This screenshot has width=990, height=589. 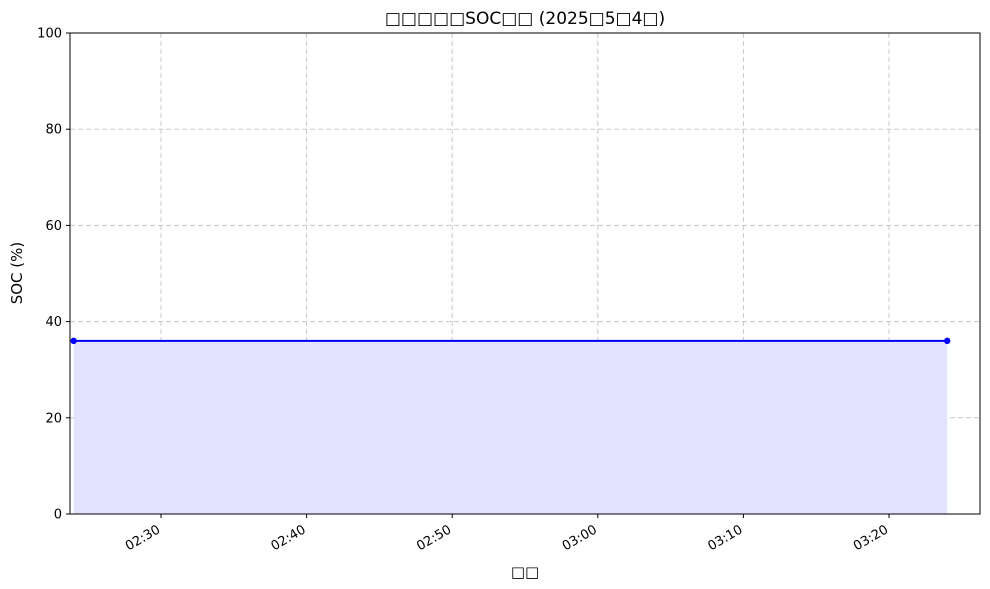 I want to click on y-tick-label: 20, so click(x=53, y=418).